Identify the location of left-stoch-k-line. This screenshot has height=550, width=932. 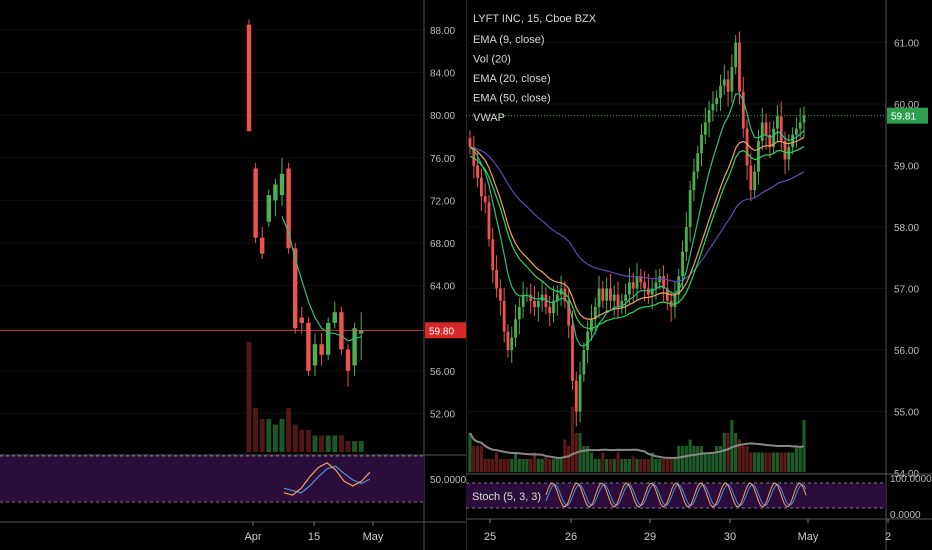
(327, 479).